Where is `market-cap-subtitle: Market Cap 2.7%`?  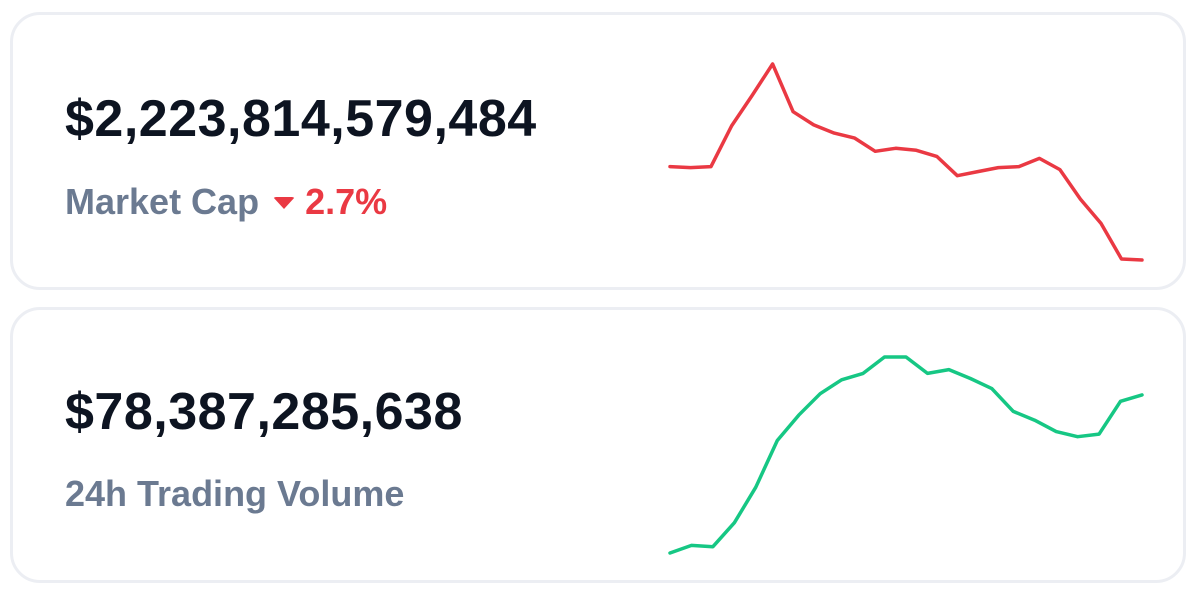
market-cap-subtitle: Market Cap 2.7% is located at coordinates (226, 202).